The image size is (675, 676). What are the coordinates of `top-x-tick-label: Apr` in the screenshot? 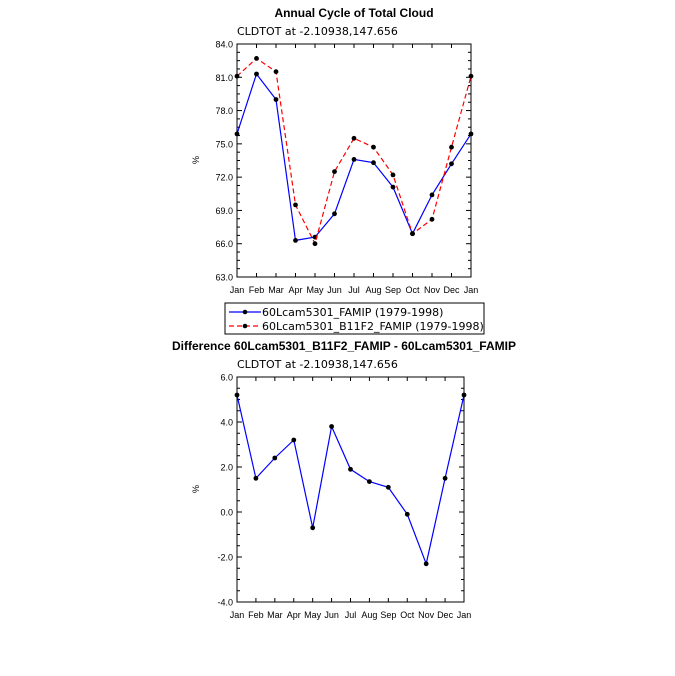 It's located at (295, 290).